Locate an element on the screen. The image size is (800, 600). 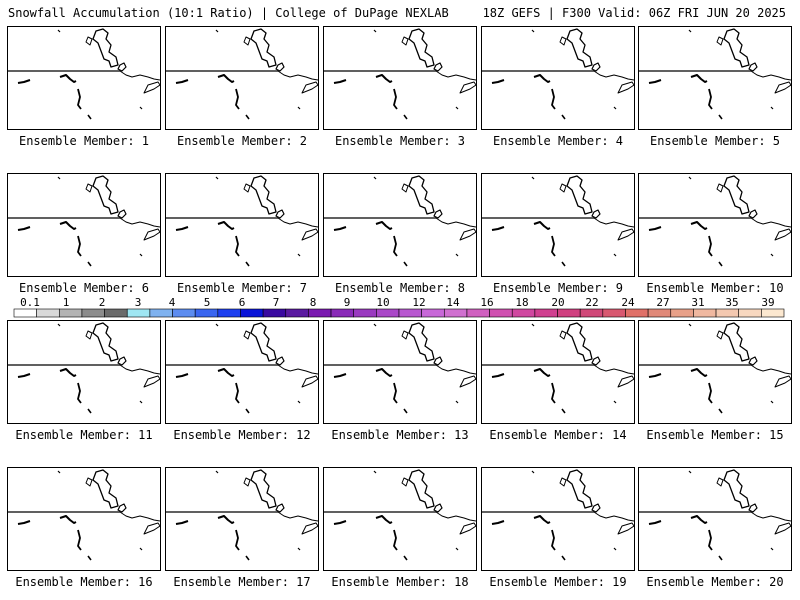
colorbar-tick-label: 35 is located at coordinates (731, 302).